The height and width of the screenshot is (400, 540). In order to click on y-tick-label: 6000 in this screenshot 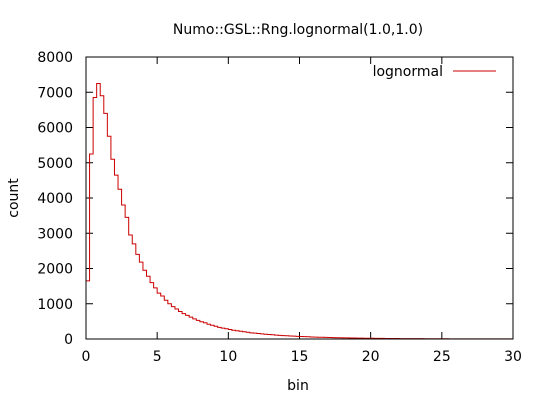, I will do `click(55, 129)`.